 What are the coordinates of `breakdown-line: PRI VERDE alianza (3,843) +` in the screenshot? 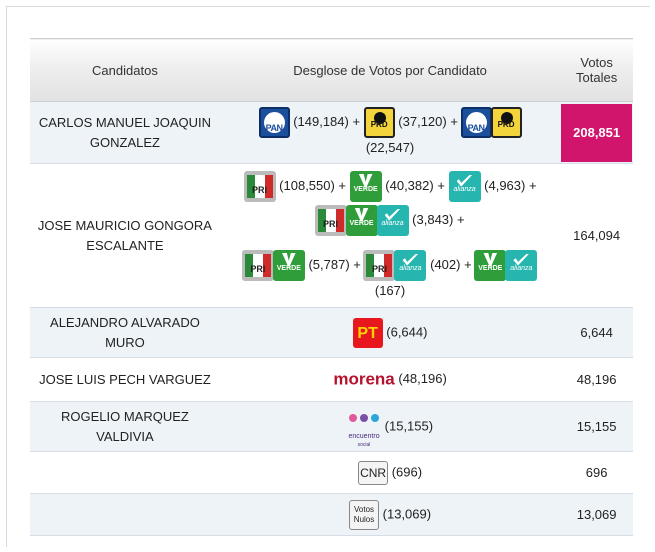 It's located at (390, 220).